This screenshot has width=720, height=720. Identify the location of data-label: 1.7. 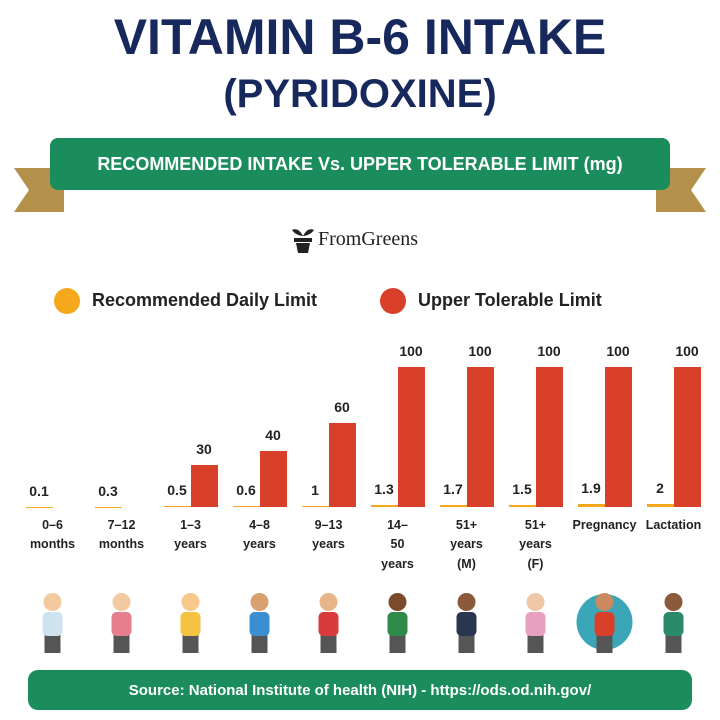
(453, 488).